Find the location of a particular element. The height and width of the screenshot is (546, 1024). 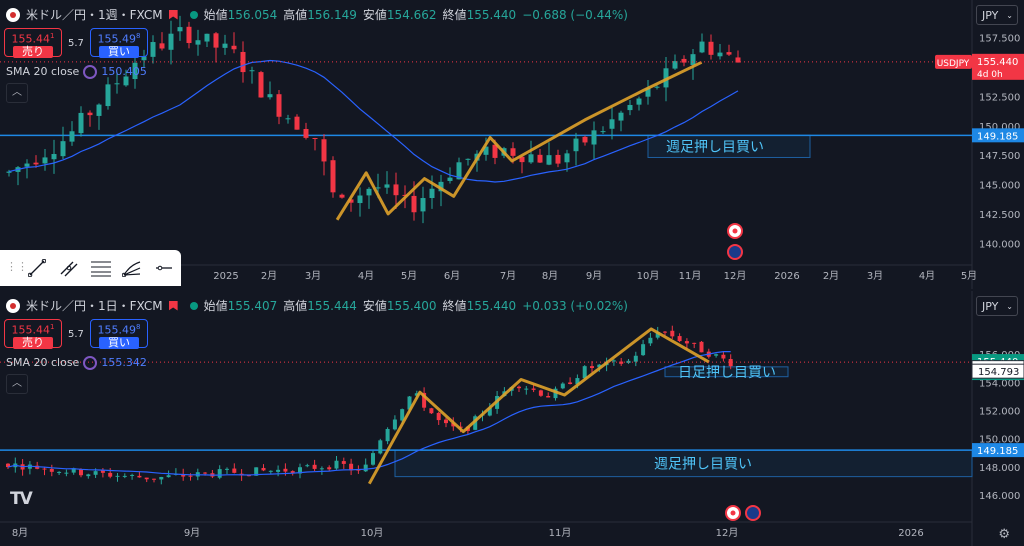

drawing-toolbar: ⋮⋮ is located at coordinates (90, 268).